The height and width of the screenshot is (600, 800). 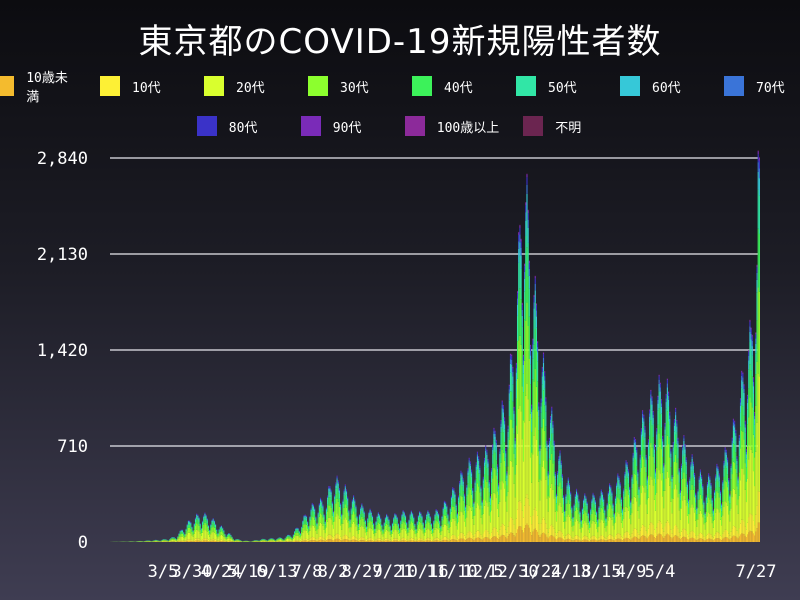 What do you see at coordinates (458, 88) in the screenshot?
I see `legend-label: 40代` at bounding box center [458, 88].